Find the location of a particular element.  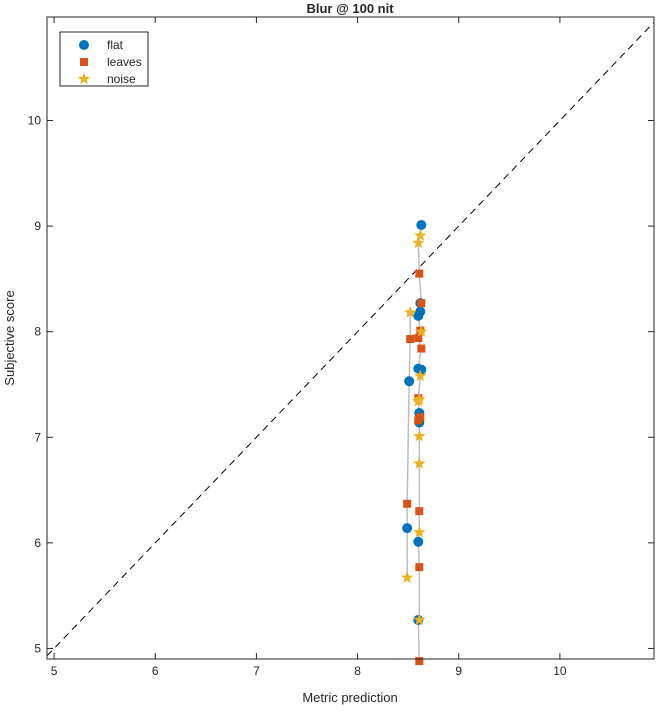

legend-label-leaves: leaves is located at coordinates (124, 62).